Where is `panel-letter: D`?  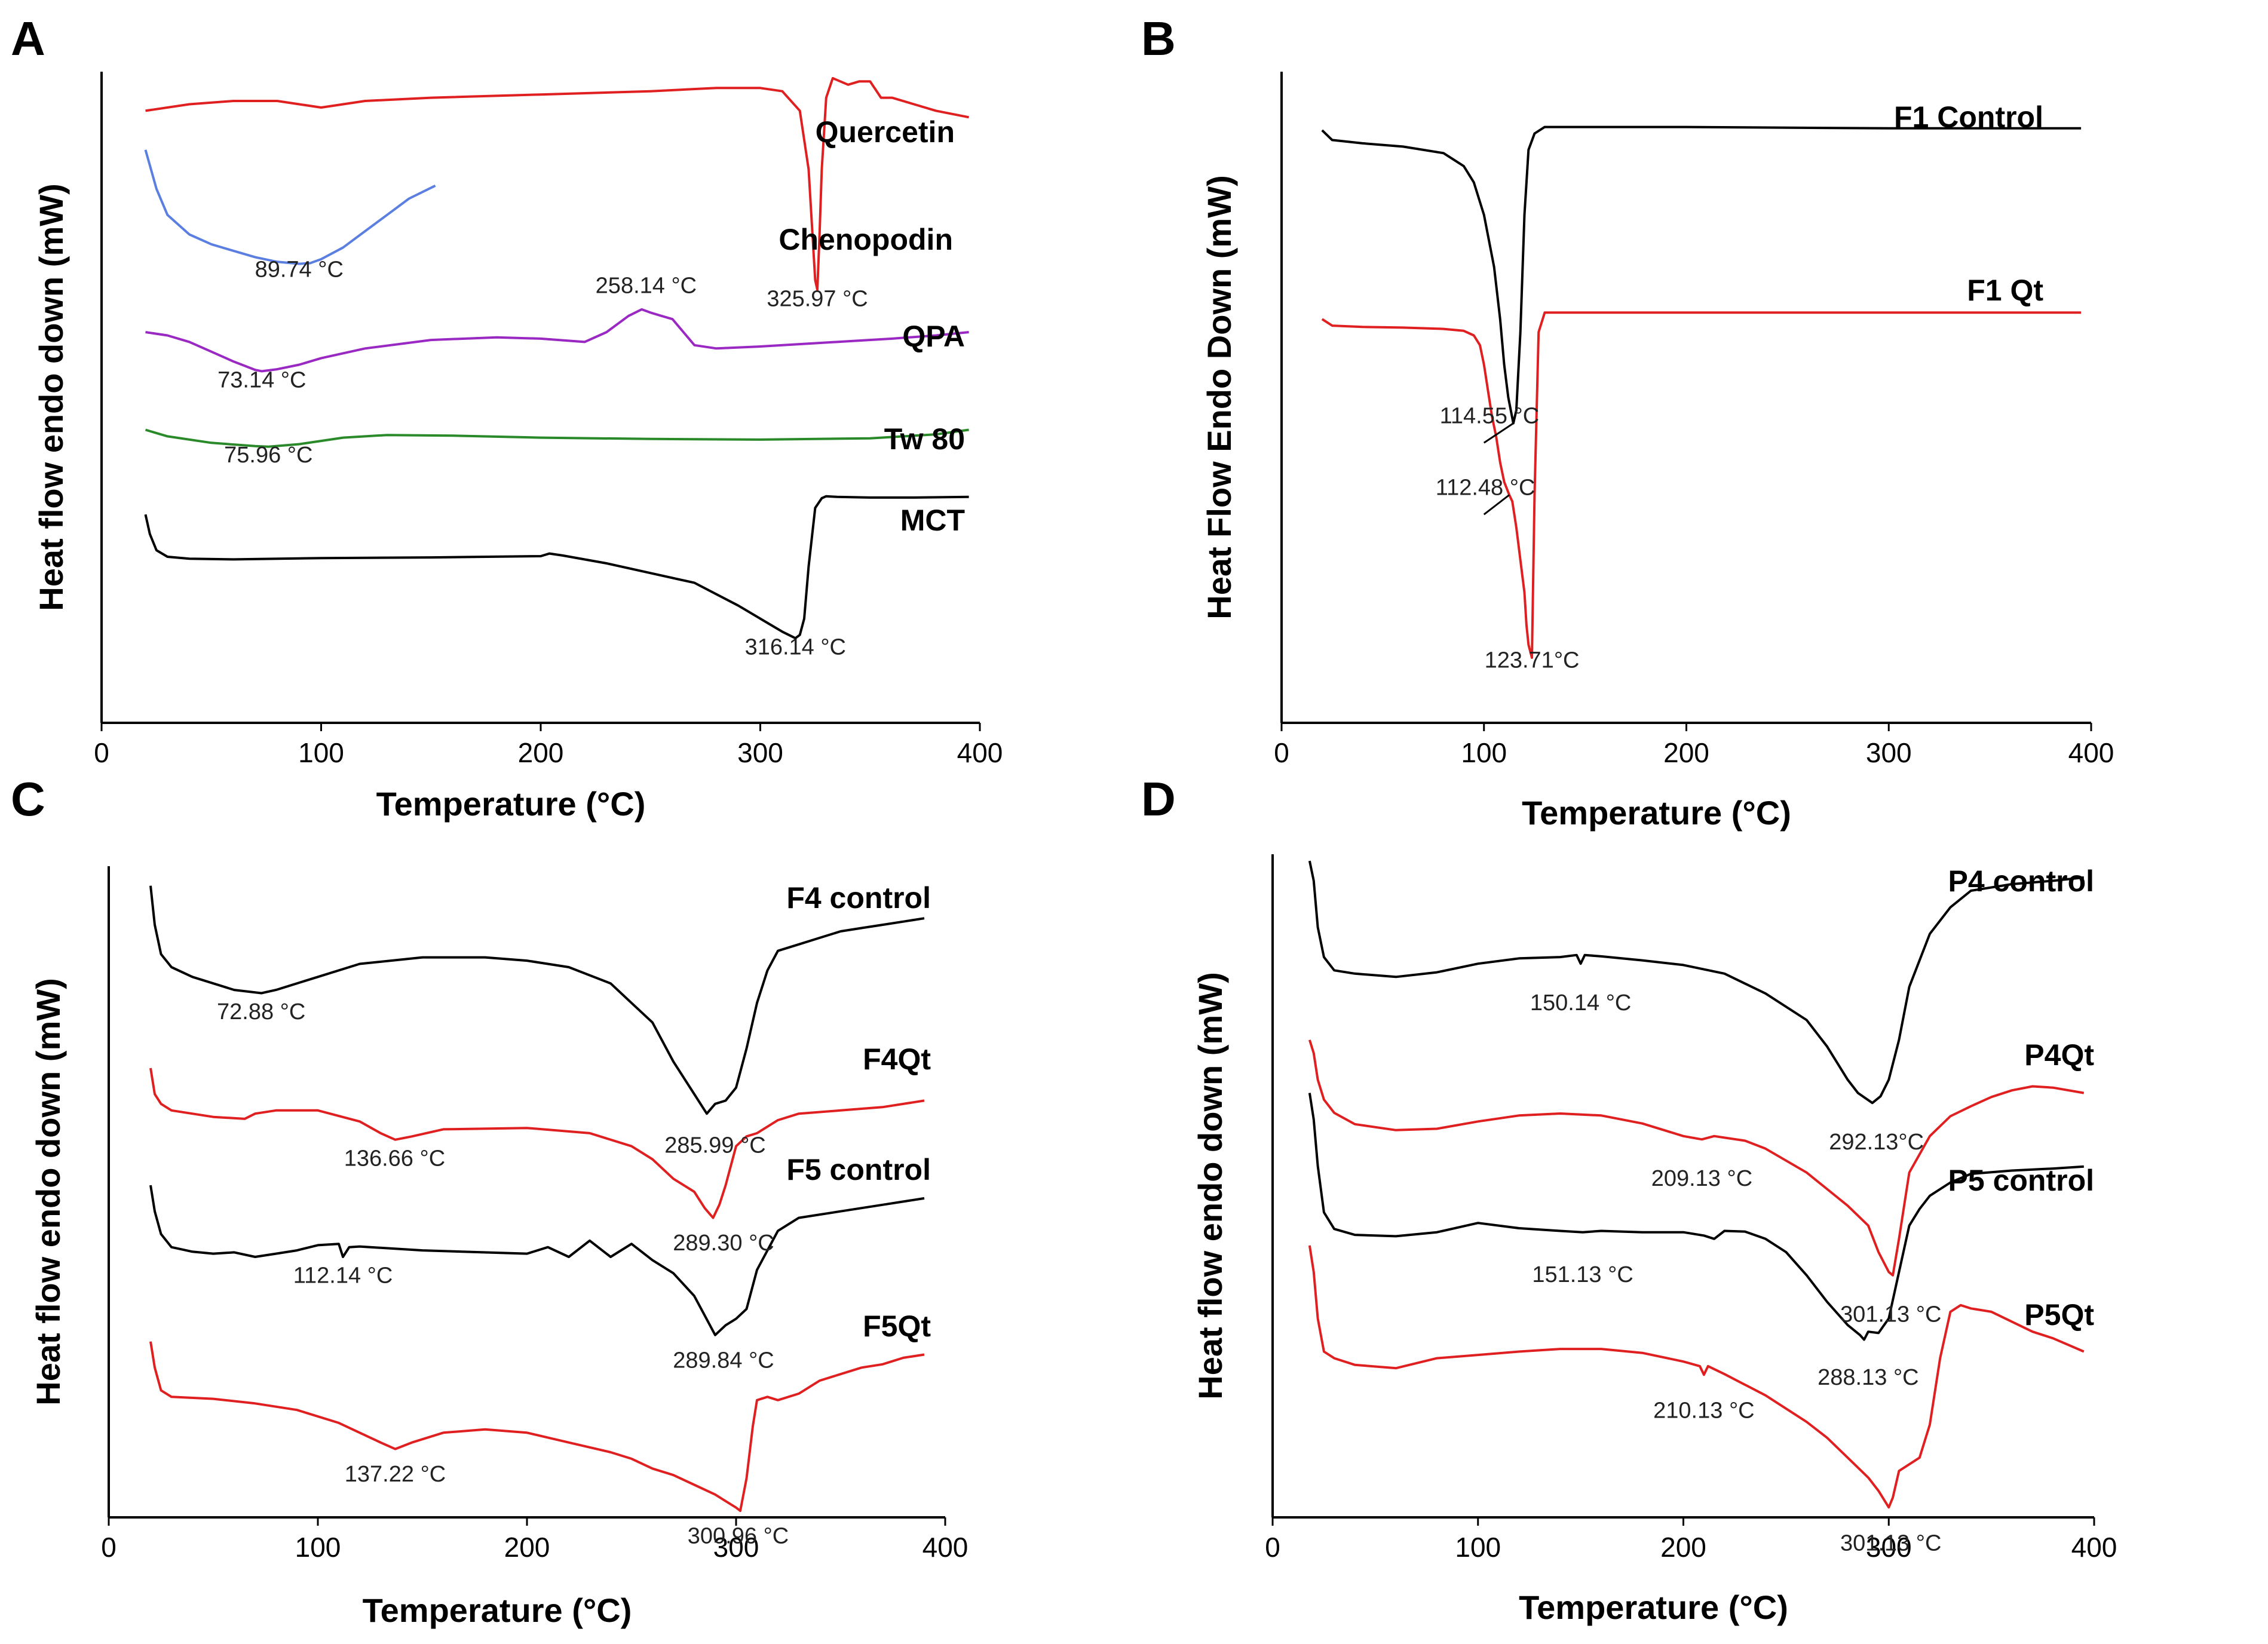
panel-letter: D is located at coordinates (1158, 799).